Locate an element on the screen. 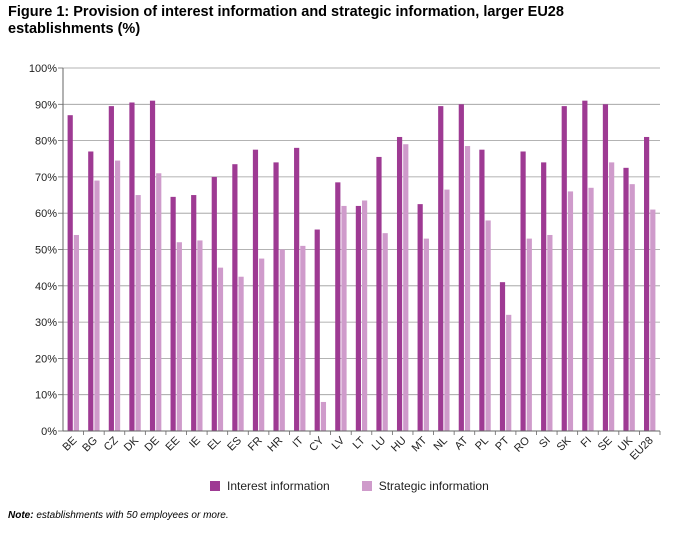  x-tick-label: NL is located at coordinates (441, 444).